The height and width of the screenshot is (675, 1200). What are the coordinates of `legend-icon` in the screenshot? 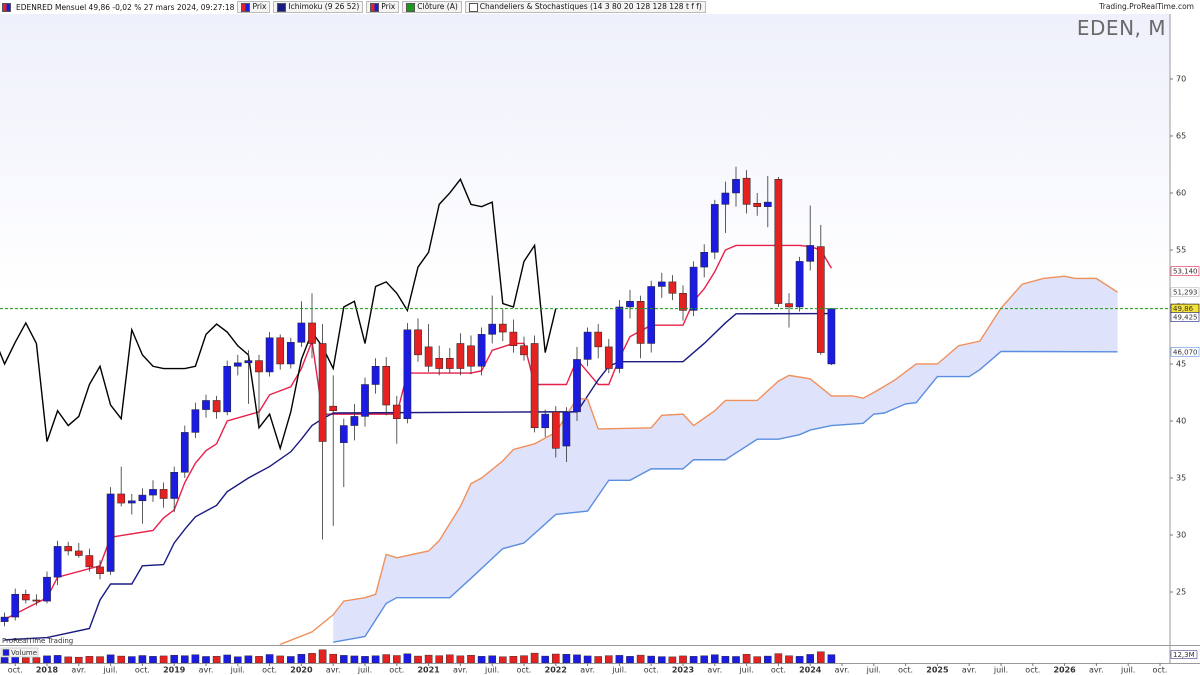 It's located at (6, 7).